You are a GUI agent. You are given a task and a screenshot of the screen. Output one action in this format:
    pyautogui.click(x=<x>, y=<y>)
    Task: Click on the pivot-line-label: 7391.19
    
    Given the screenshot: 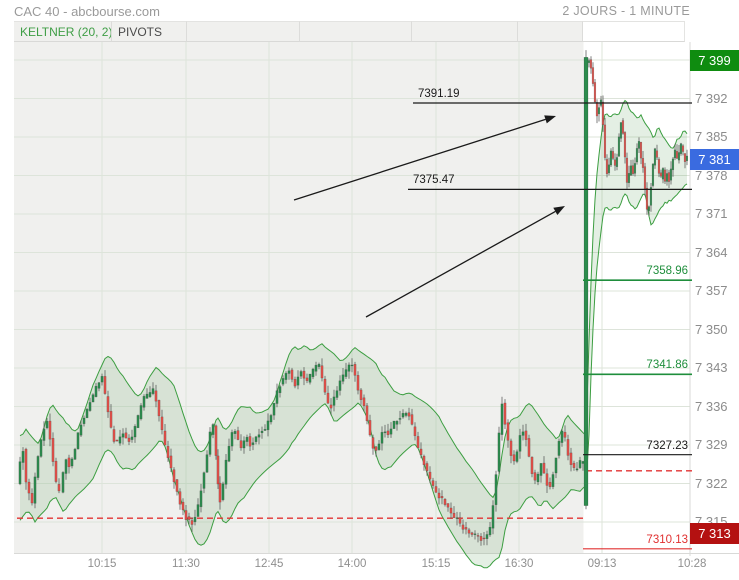 What is the action you would take?
    pyautogui.click(x=439, y=94)
    